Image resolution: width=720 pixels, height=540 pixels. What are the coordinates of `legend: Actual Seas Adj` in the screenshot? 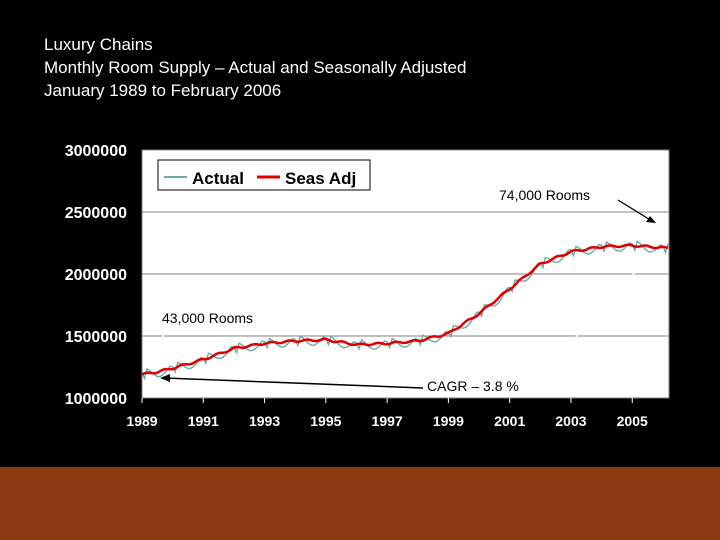 It's located at (264, 175).